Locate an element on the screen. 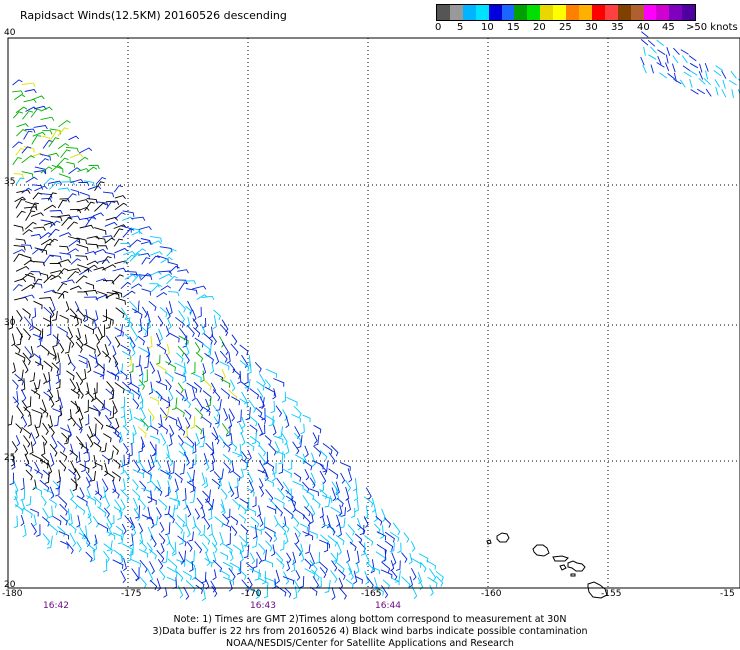  island-kauai is located at coordinates (503, 537).